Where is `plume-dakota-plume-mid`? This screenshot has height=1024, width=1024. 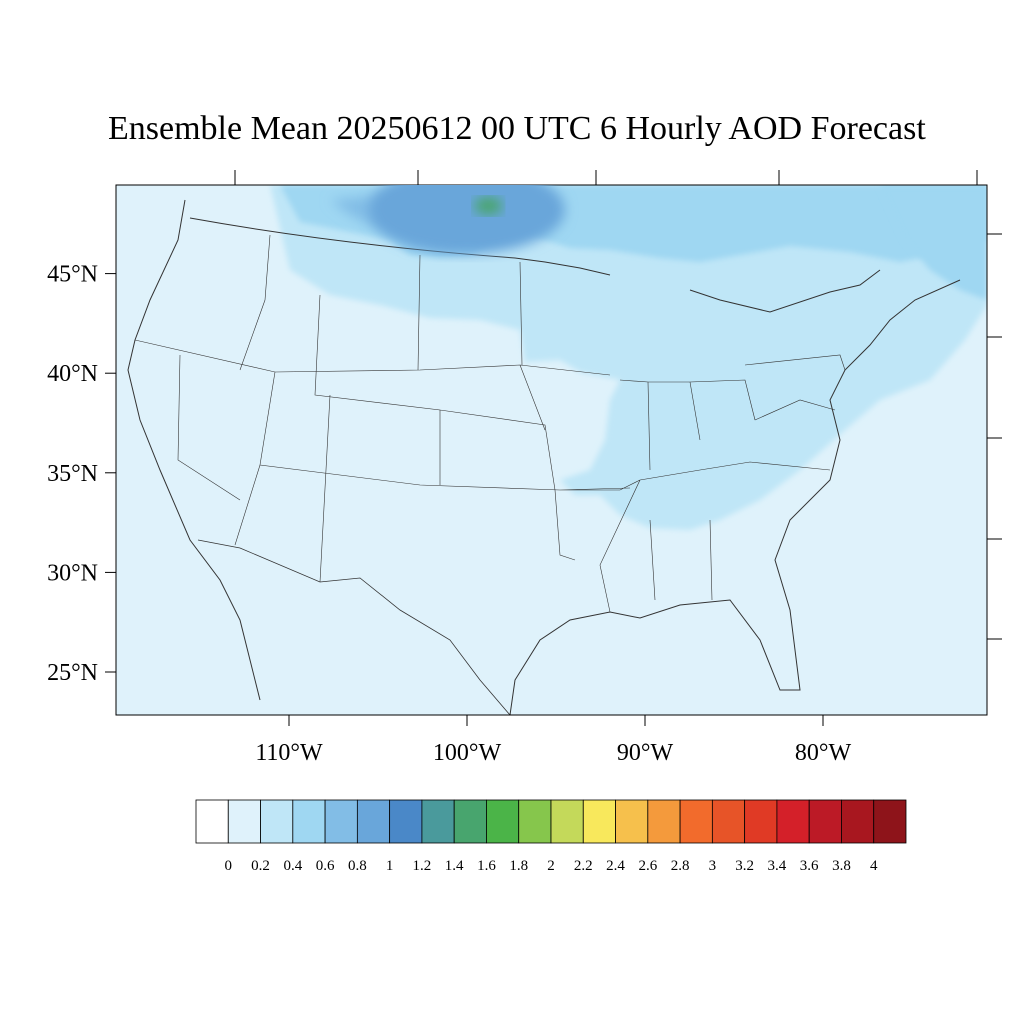
plume-dakota-plume-mid is located at coordinates (467, 219).